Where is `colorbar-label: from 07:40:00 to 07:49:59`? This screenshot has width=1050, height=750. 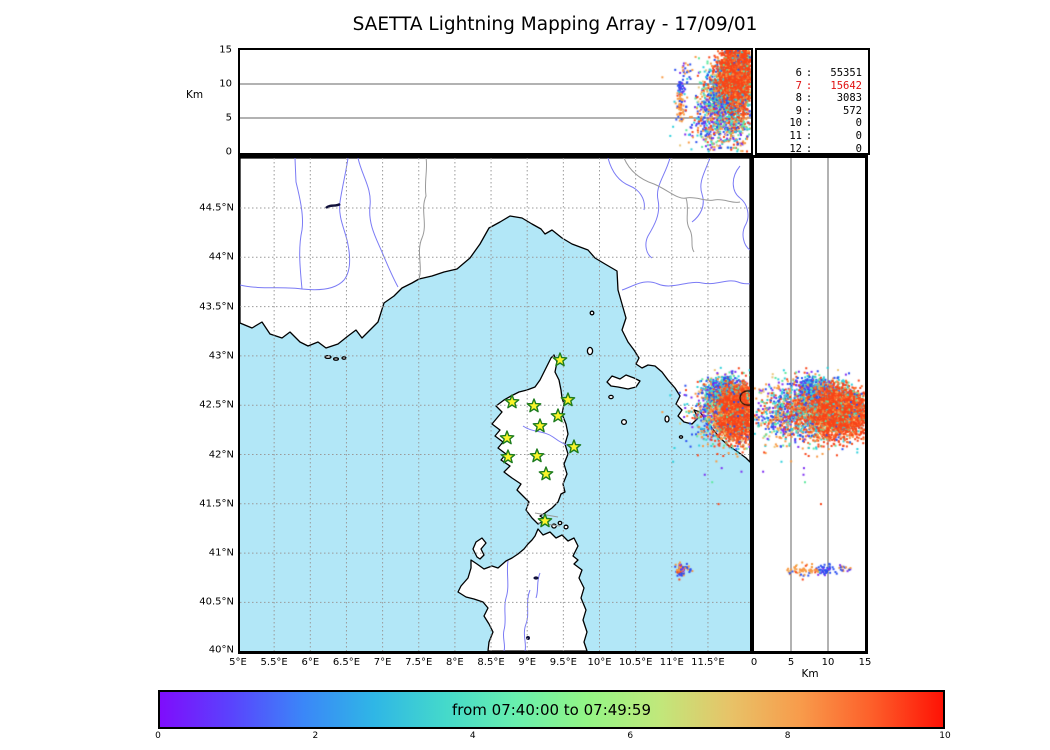 colorbar-label: from 07:40:00 to 07:49:59 is located at coordinates (551, 709).